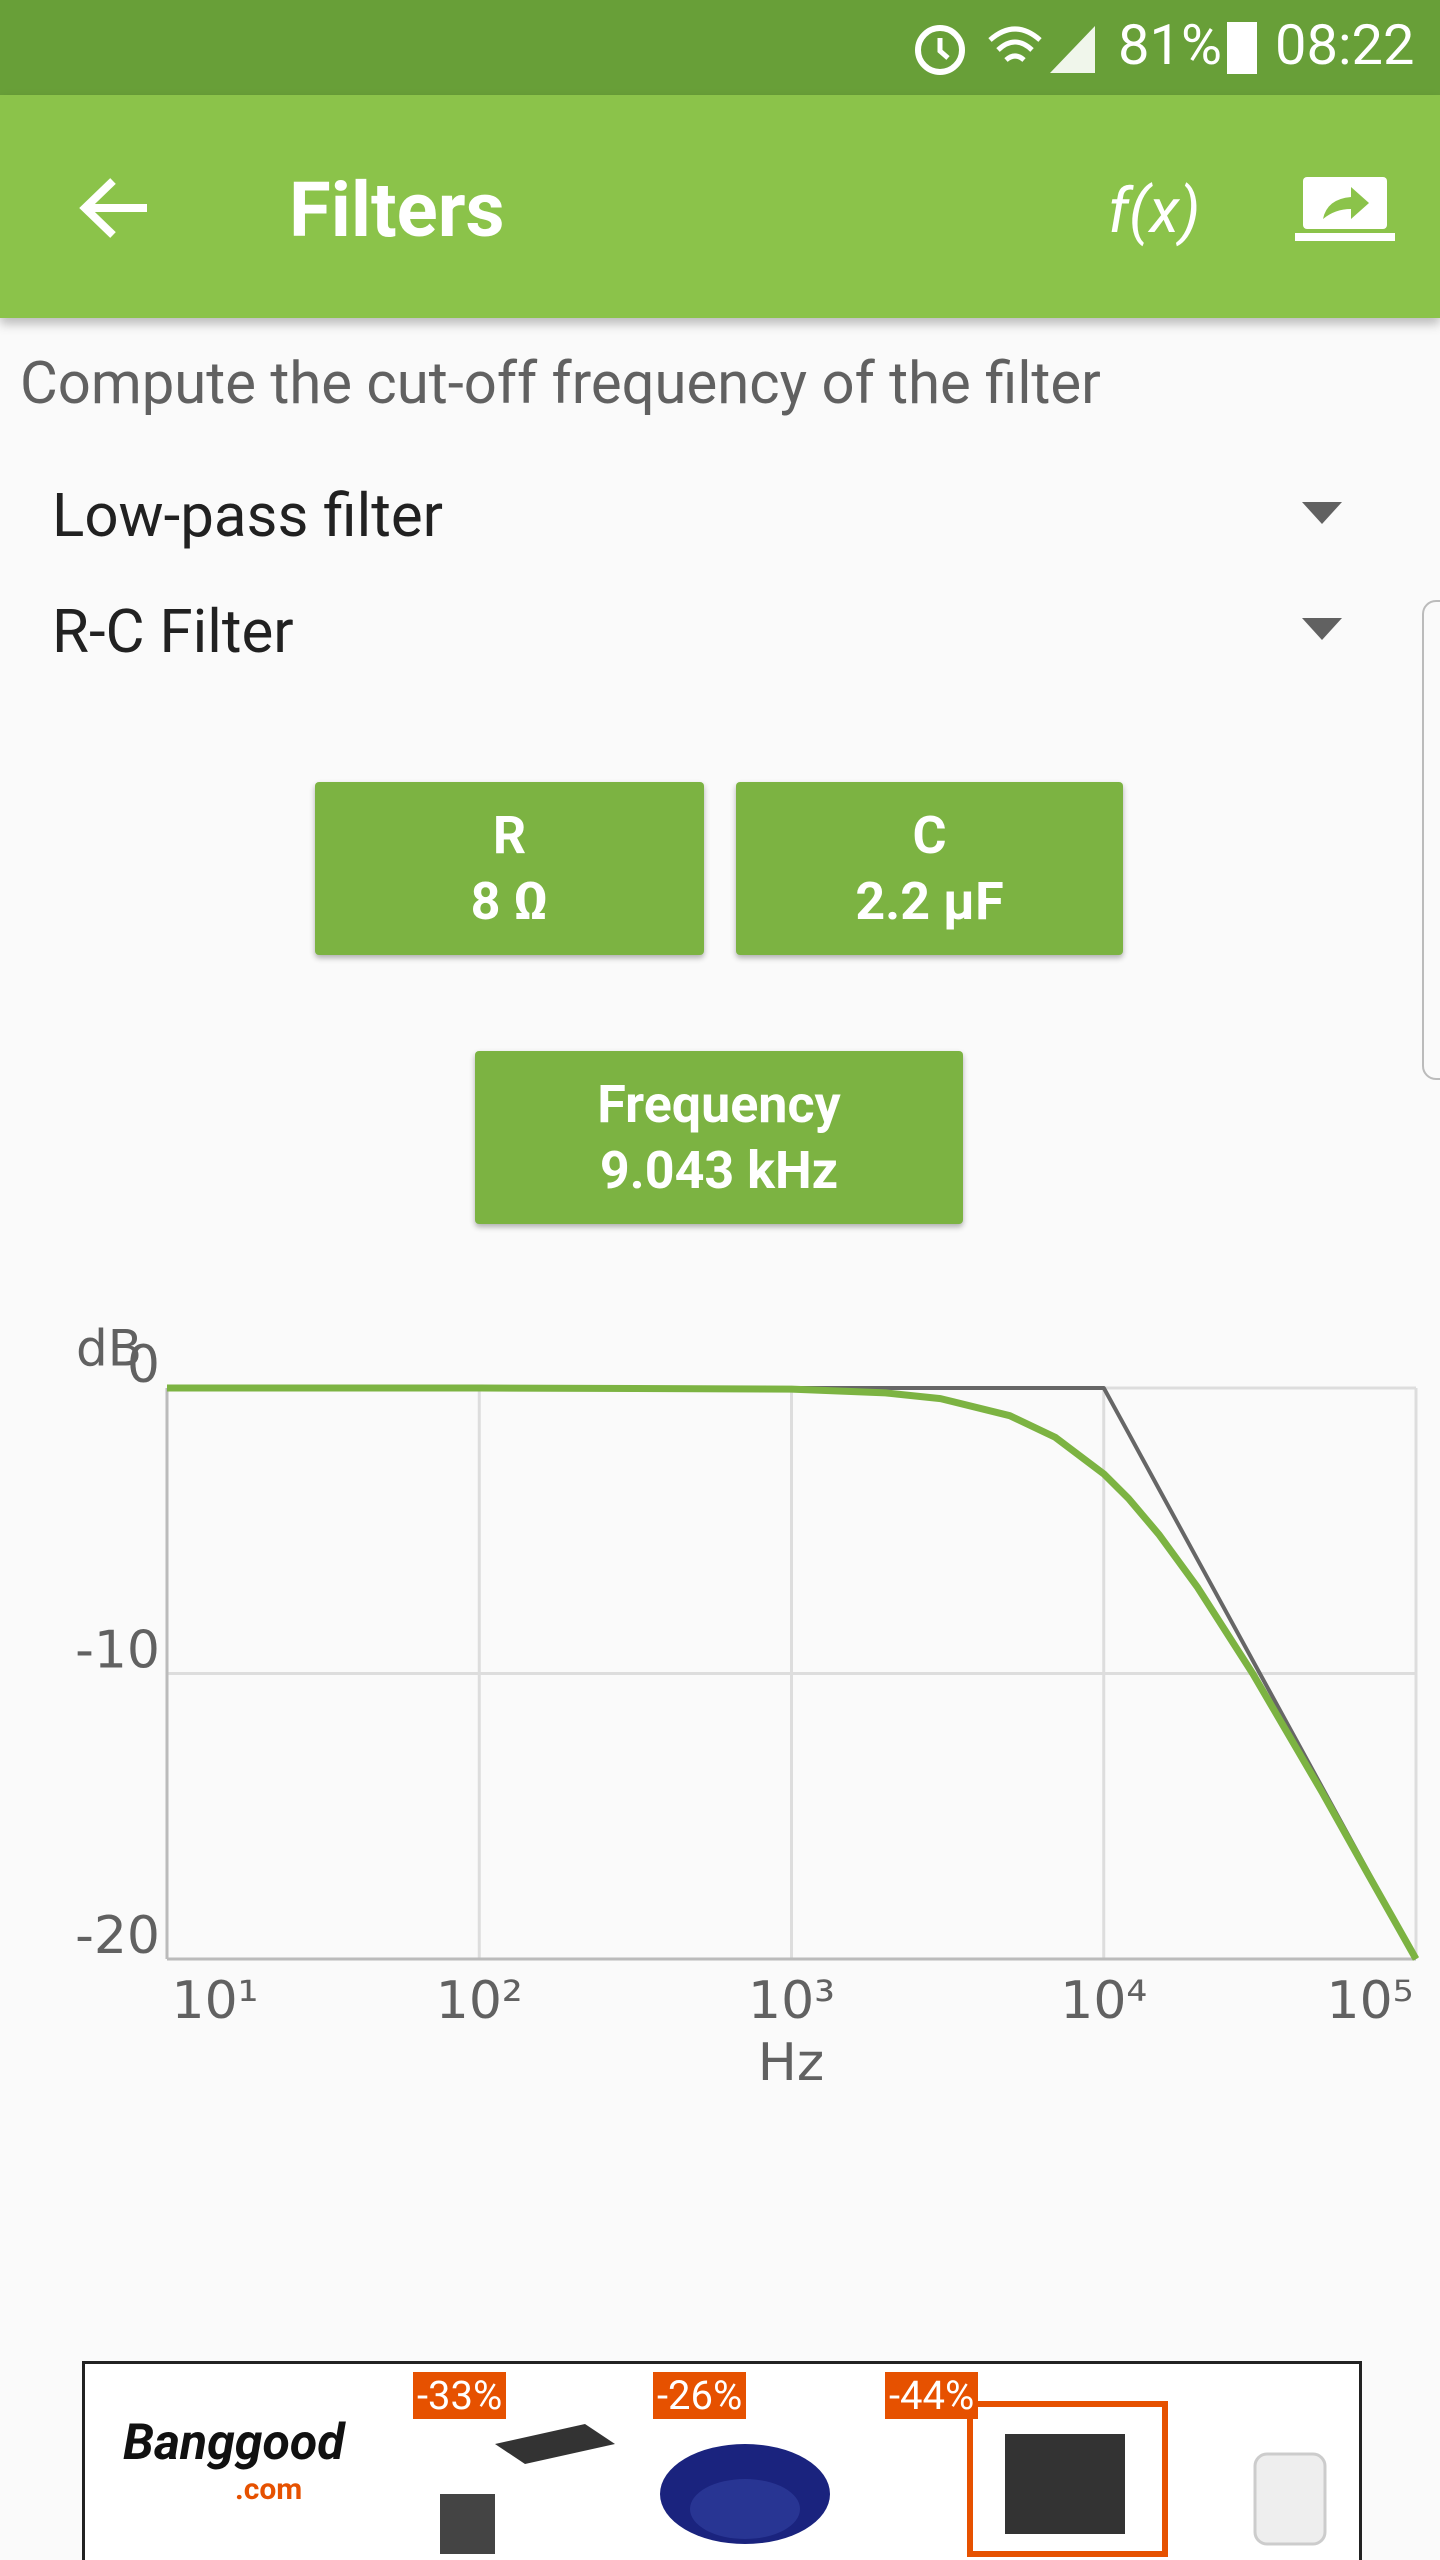 Image resolution: width=1440 pixels, height=2560 pixels. Describe the element at coordinates (117, 1651) in the screenshot. I see `y-tick-label: -10` at that location.